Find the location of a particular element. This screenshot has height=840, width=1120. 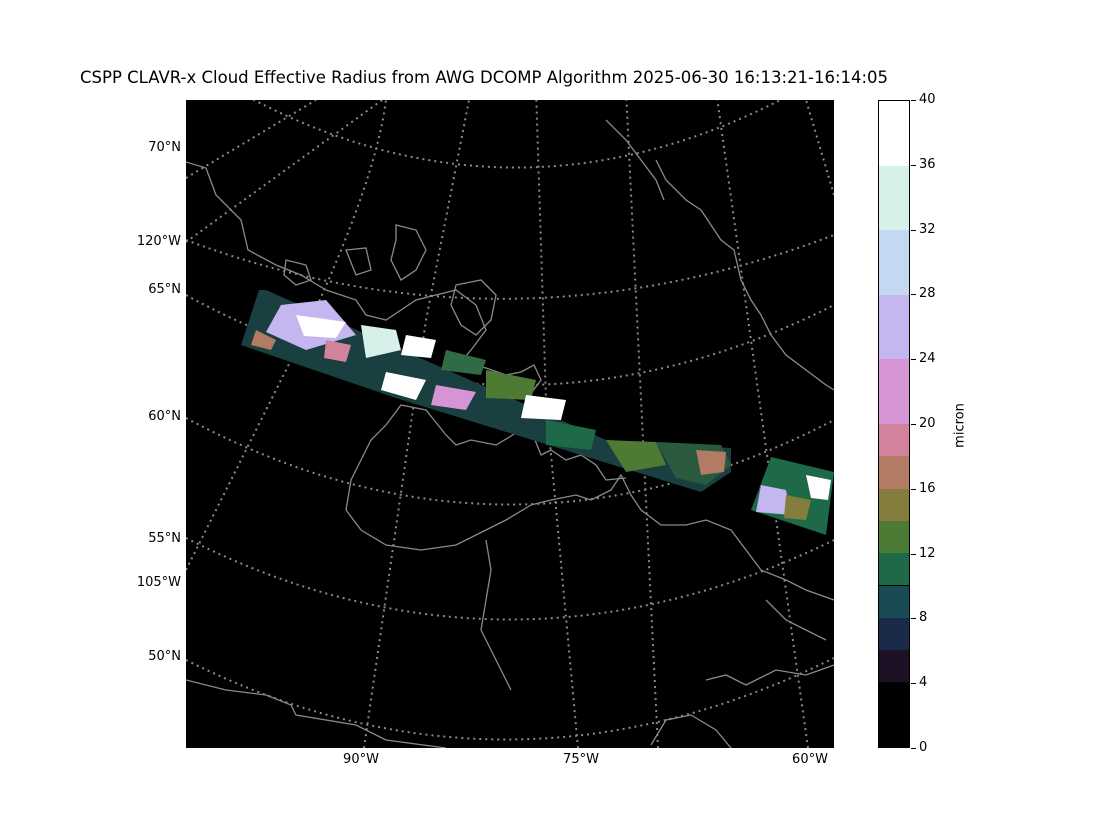

lat-label-50n: 50°N is located at coordinates (164, 656).